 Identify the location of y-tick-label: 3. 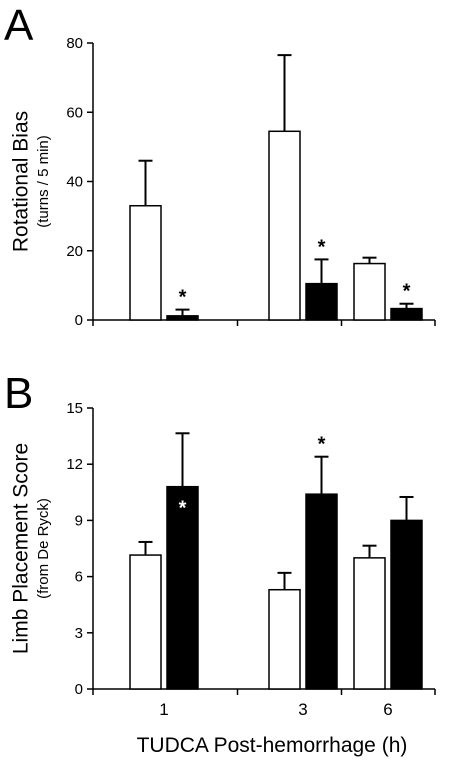
(79, 633).